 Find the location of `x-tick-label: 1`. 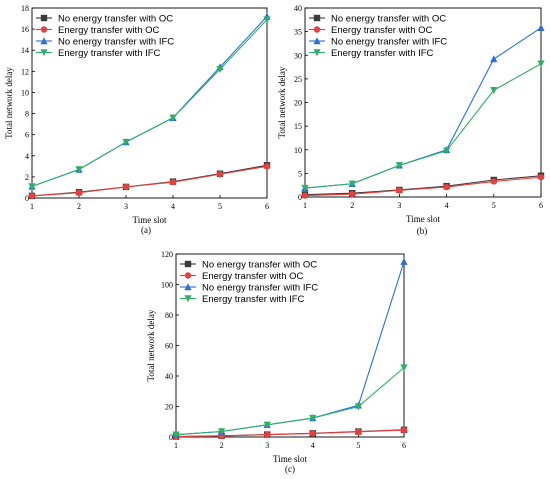

x-tick-label: 1 is located at coordinates (176, 445).